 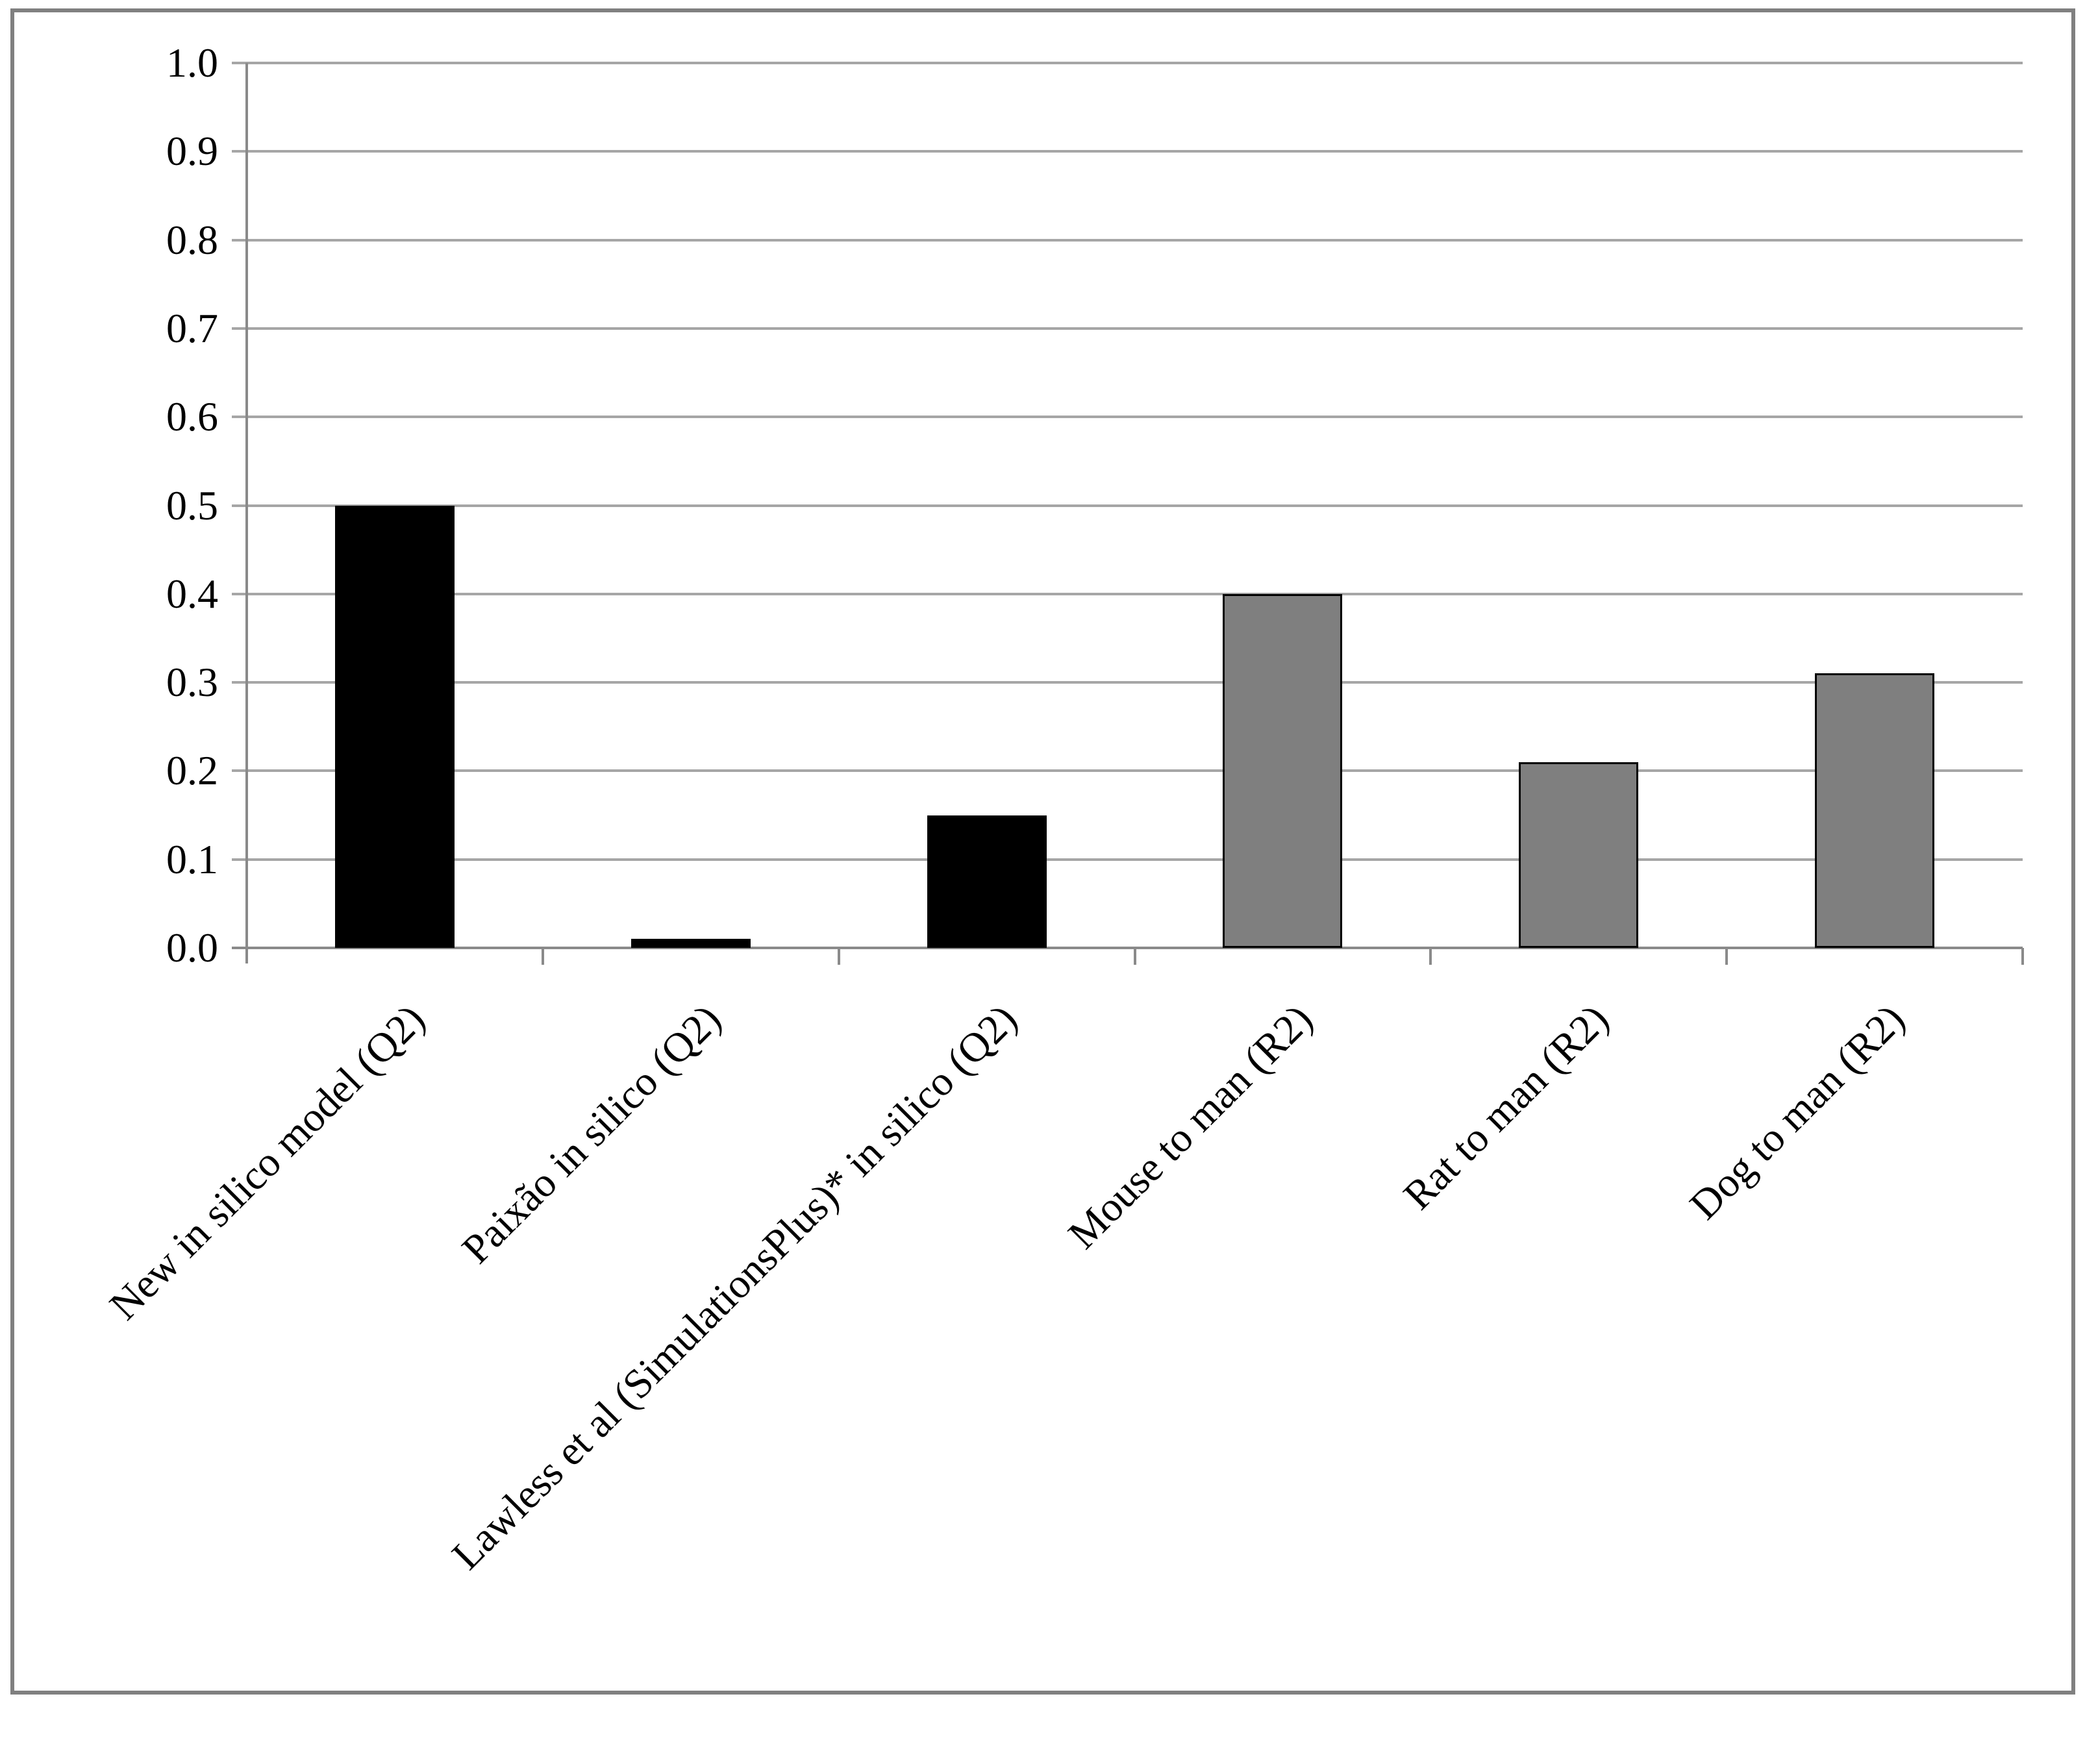 What do you see at coordinates (1127, 593) in the screenshot?
I see `gridline-0.4` at bounding box center [1127, 593].